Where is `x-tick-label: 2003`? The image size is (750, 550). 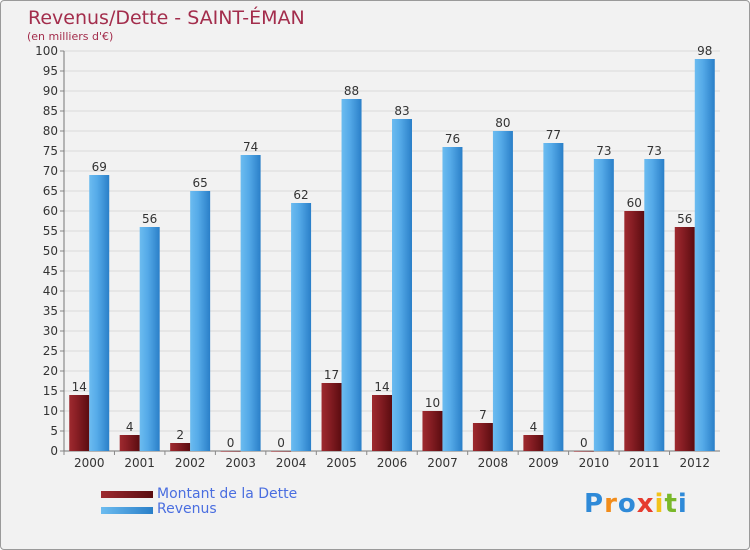 x-tick-label: 2003 is located at coordinates (240, 463).